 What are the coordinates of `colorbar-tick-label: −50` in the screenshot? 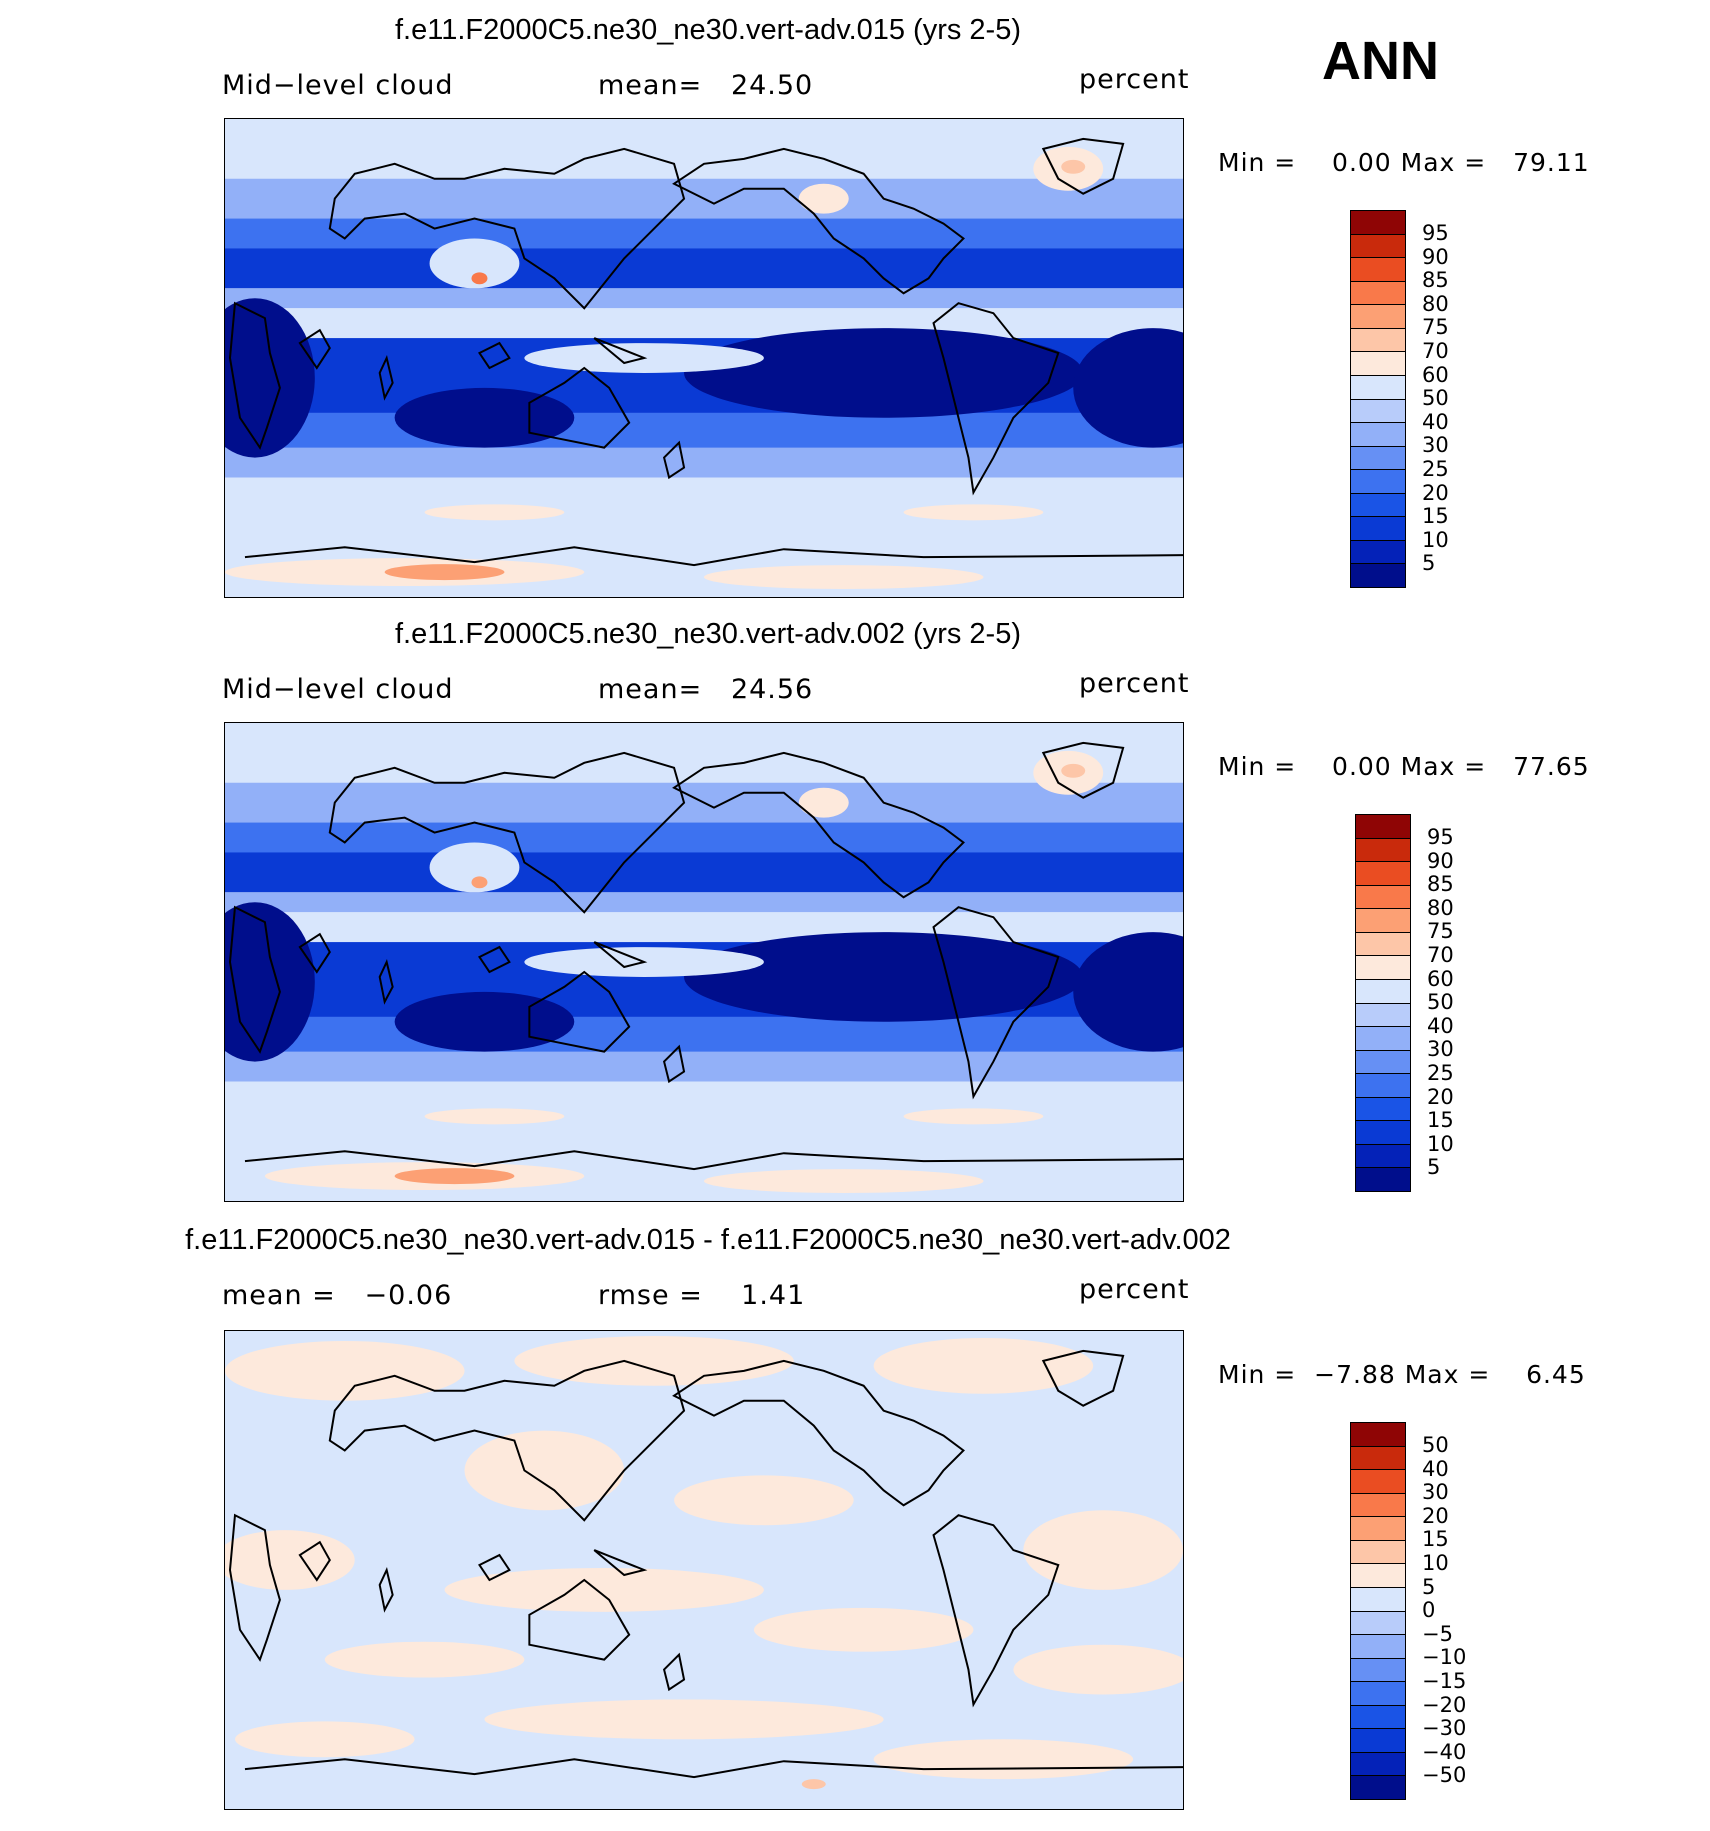 It's located at (1444, 1775).